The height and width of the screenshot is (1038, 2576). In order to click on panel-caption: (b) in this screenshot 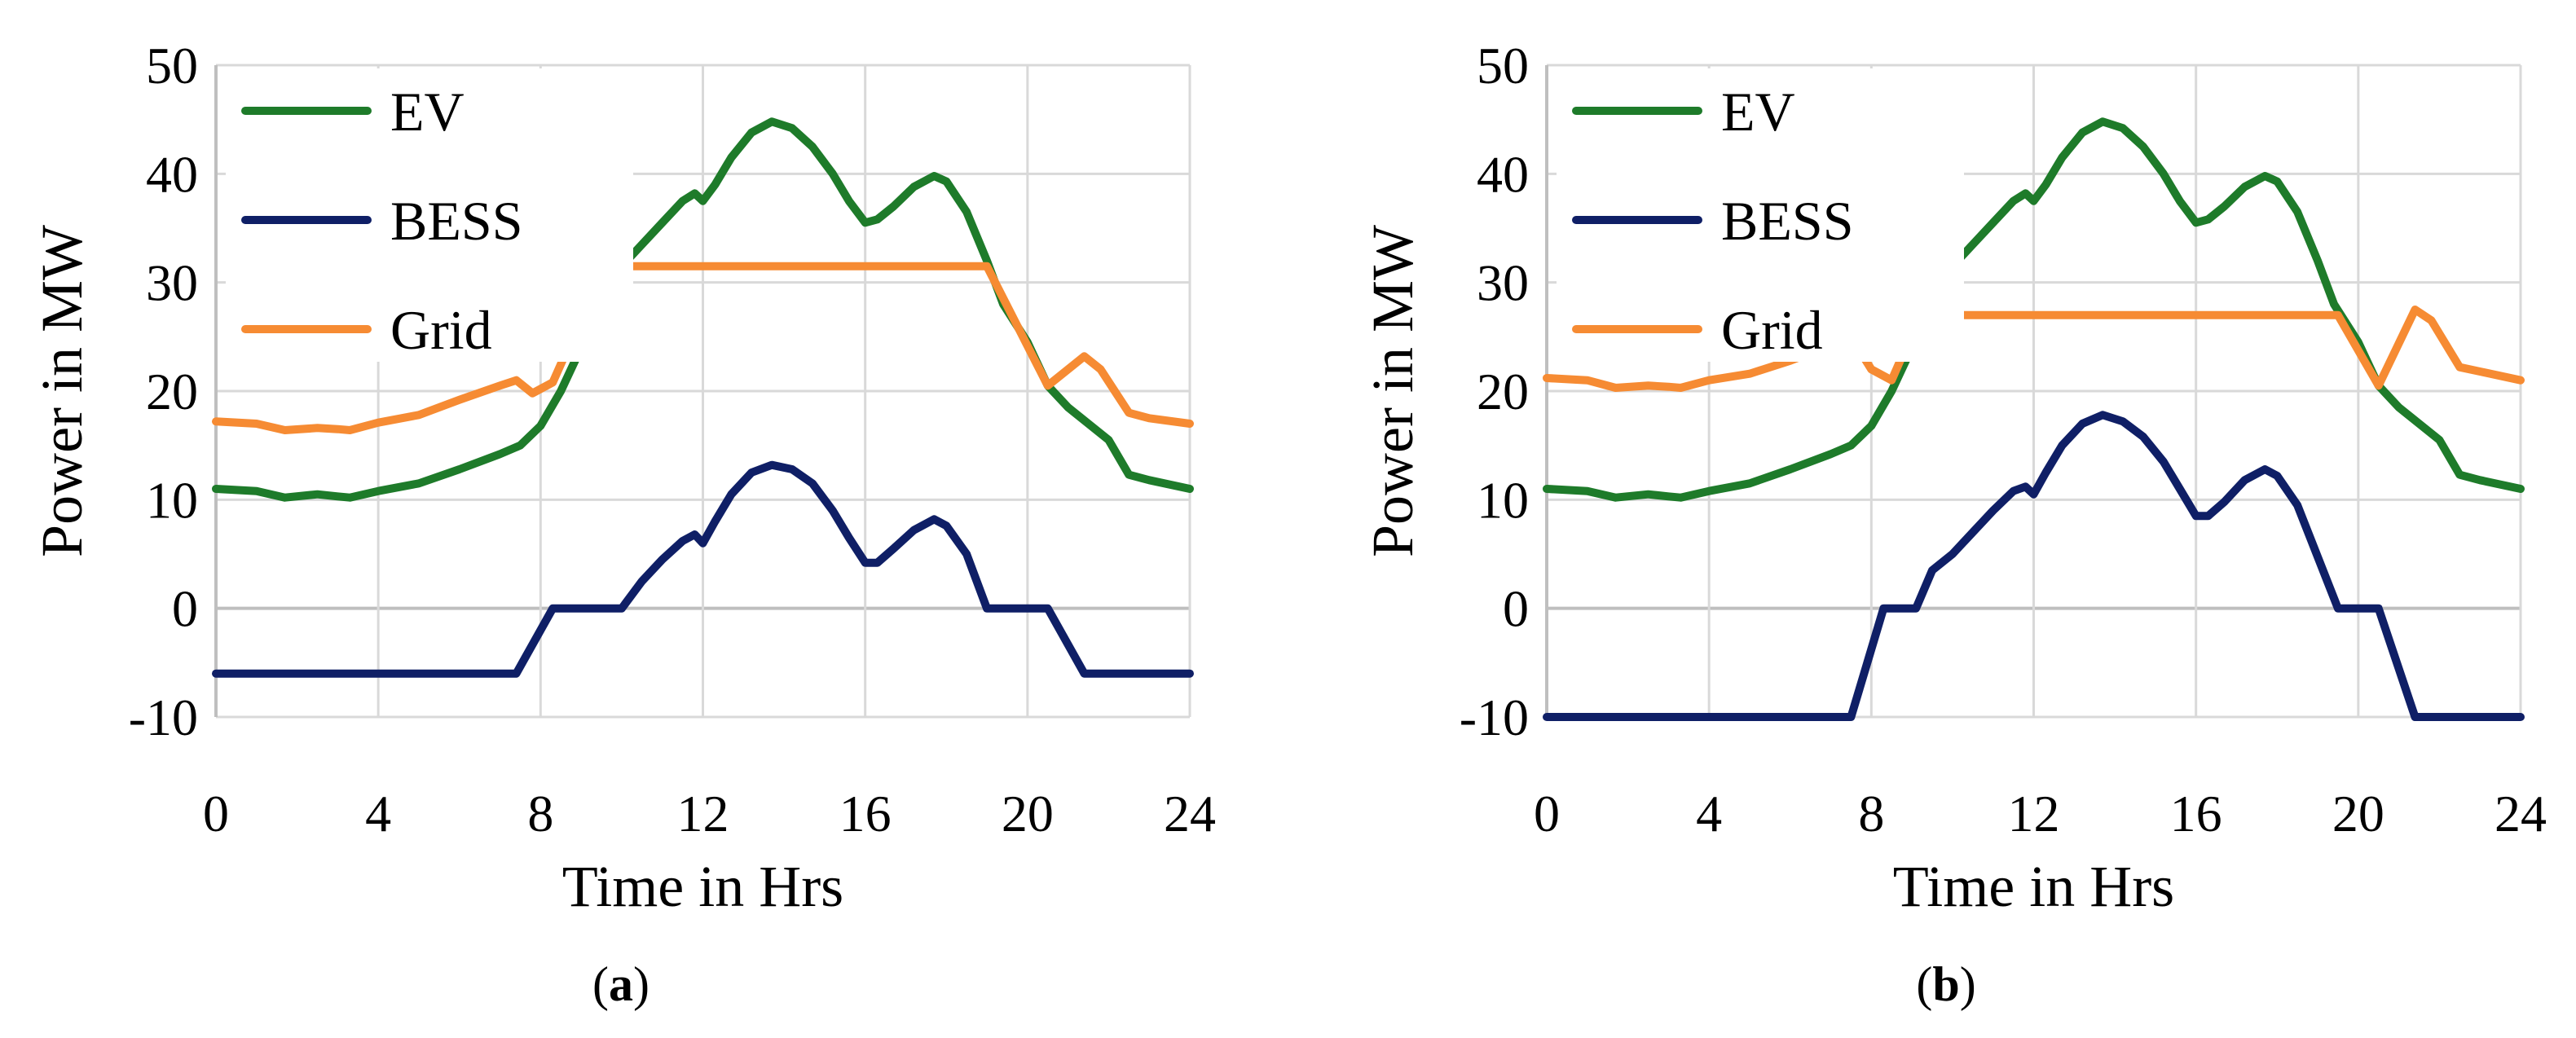, I will do `click(1946, 984)`.